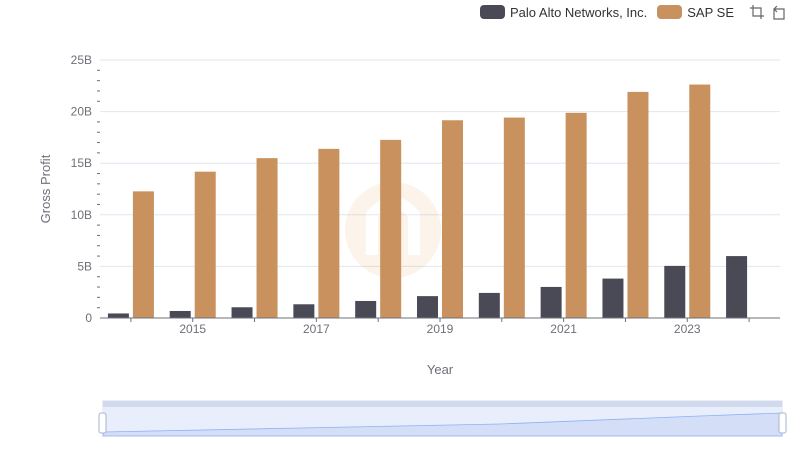 The width and height of the screenshot is (800, 461). What do you see at coordinates (514, 217) in the screenshot?
I see `bar-sap-2020` at bounding box center [514, 217].